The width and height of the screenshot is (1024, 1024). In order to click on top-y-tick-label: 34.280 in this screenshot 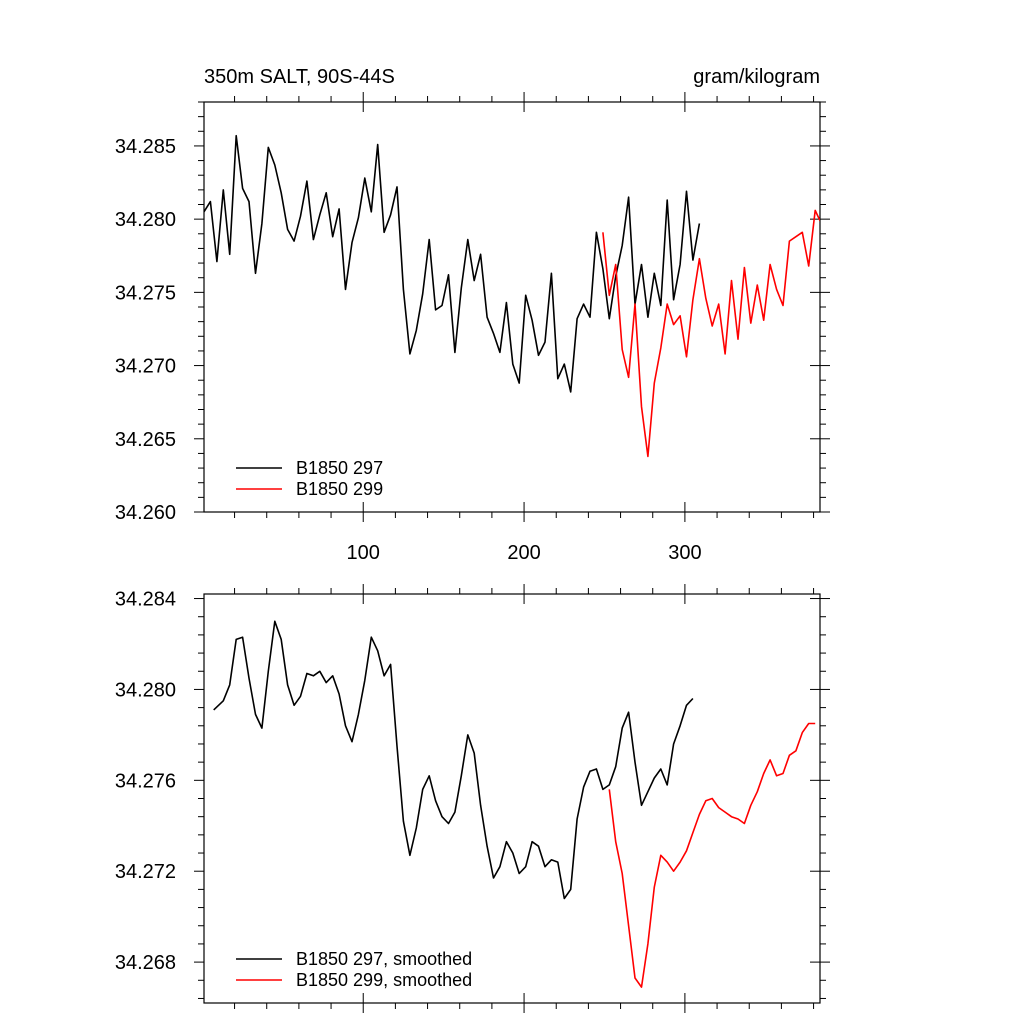, I will do `click(145, 220)`.